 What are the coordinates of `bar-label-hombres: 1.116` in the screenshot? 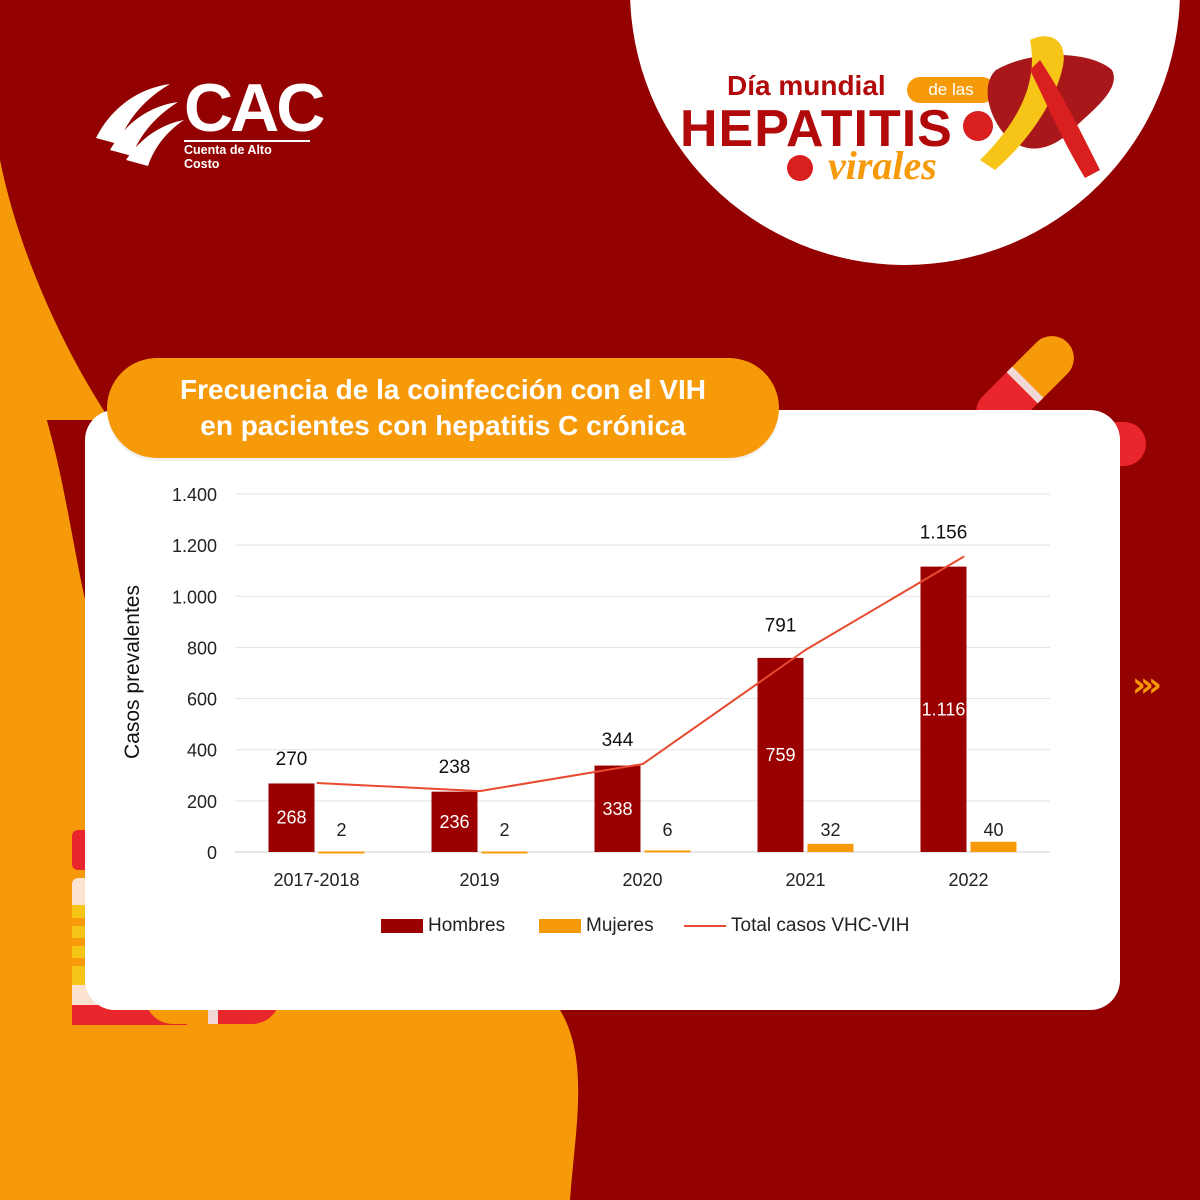 It's located at (944, 709).